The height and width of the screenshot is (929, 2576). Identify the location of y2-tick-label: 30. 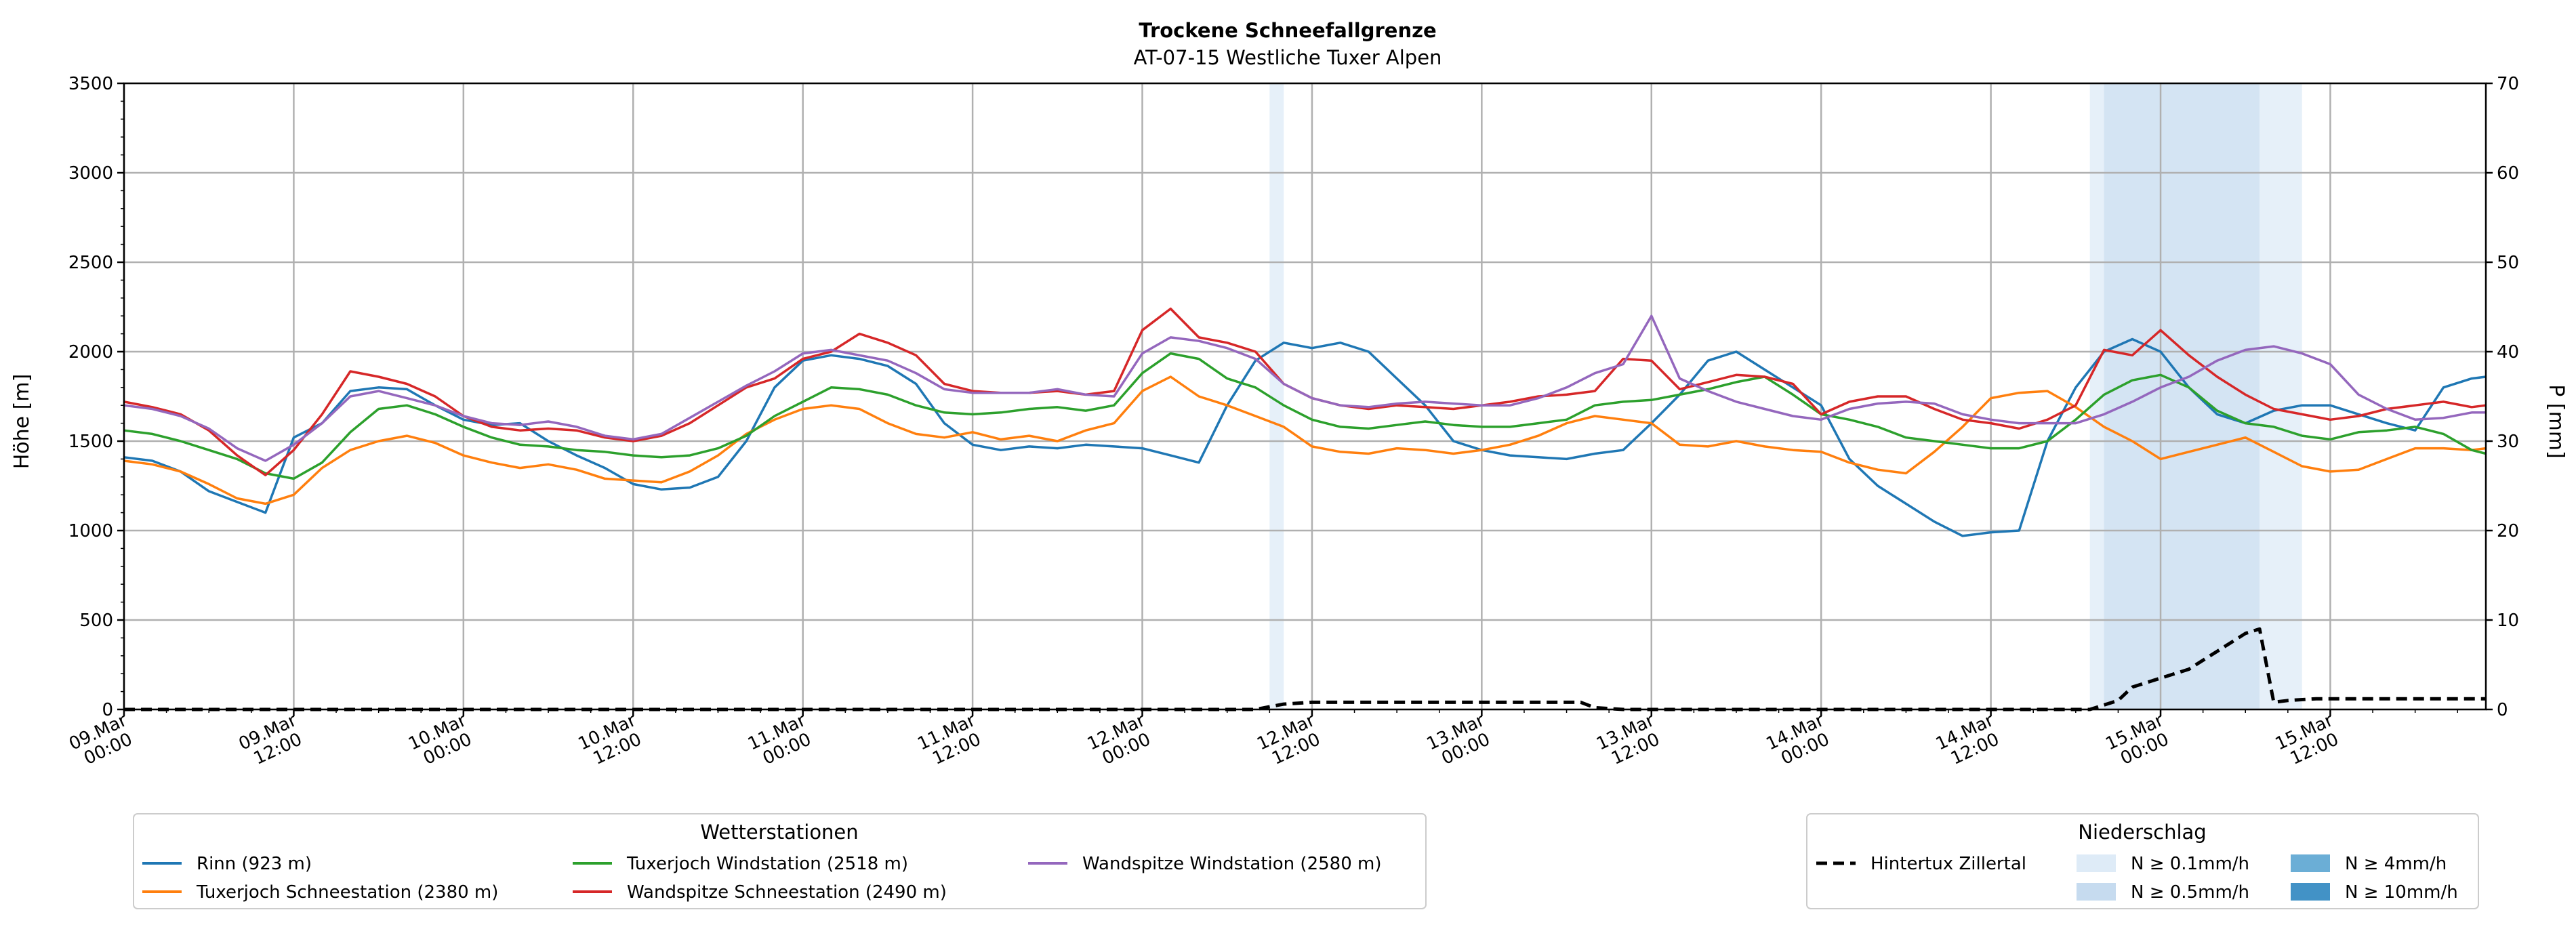
(2508, 442).